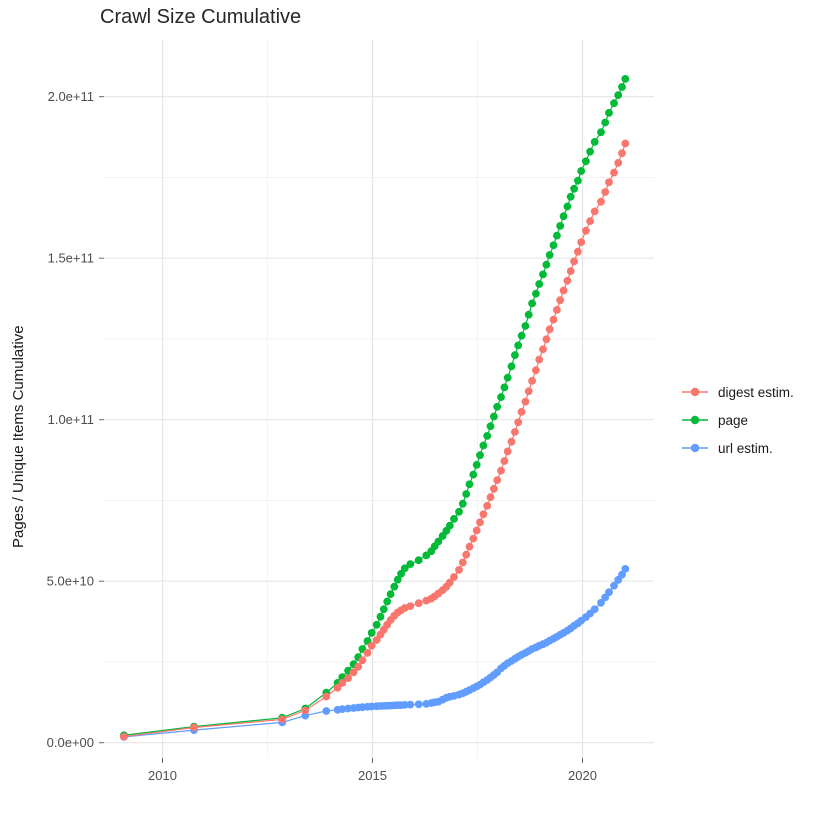 This screenshot has height=827, width=826. I want to click on y-tick-label: 0.0e+00, so click(70, 742).